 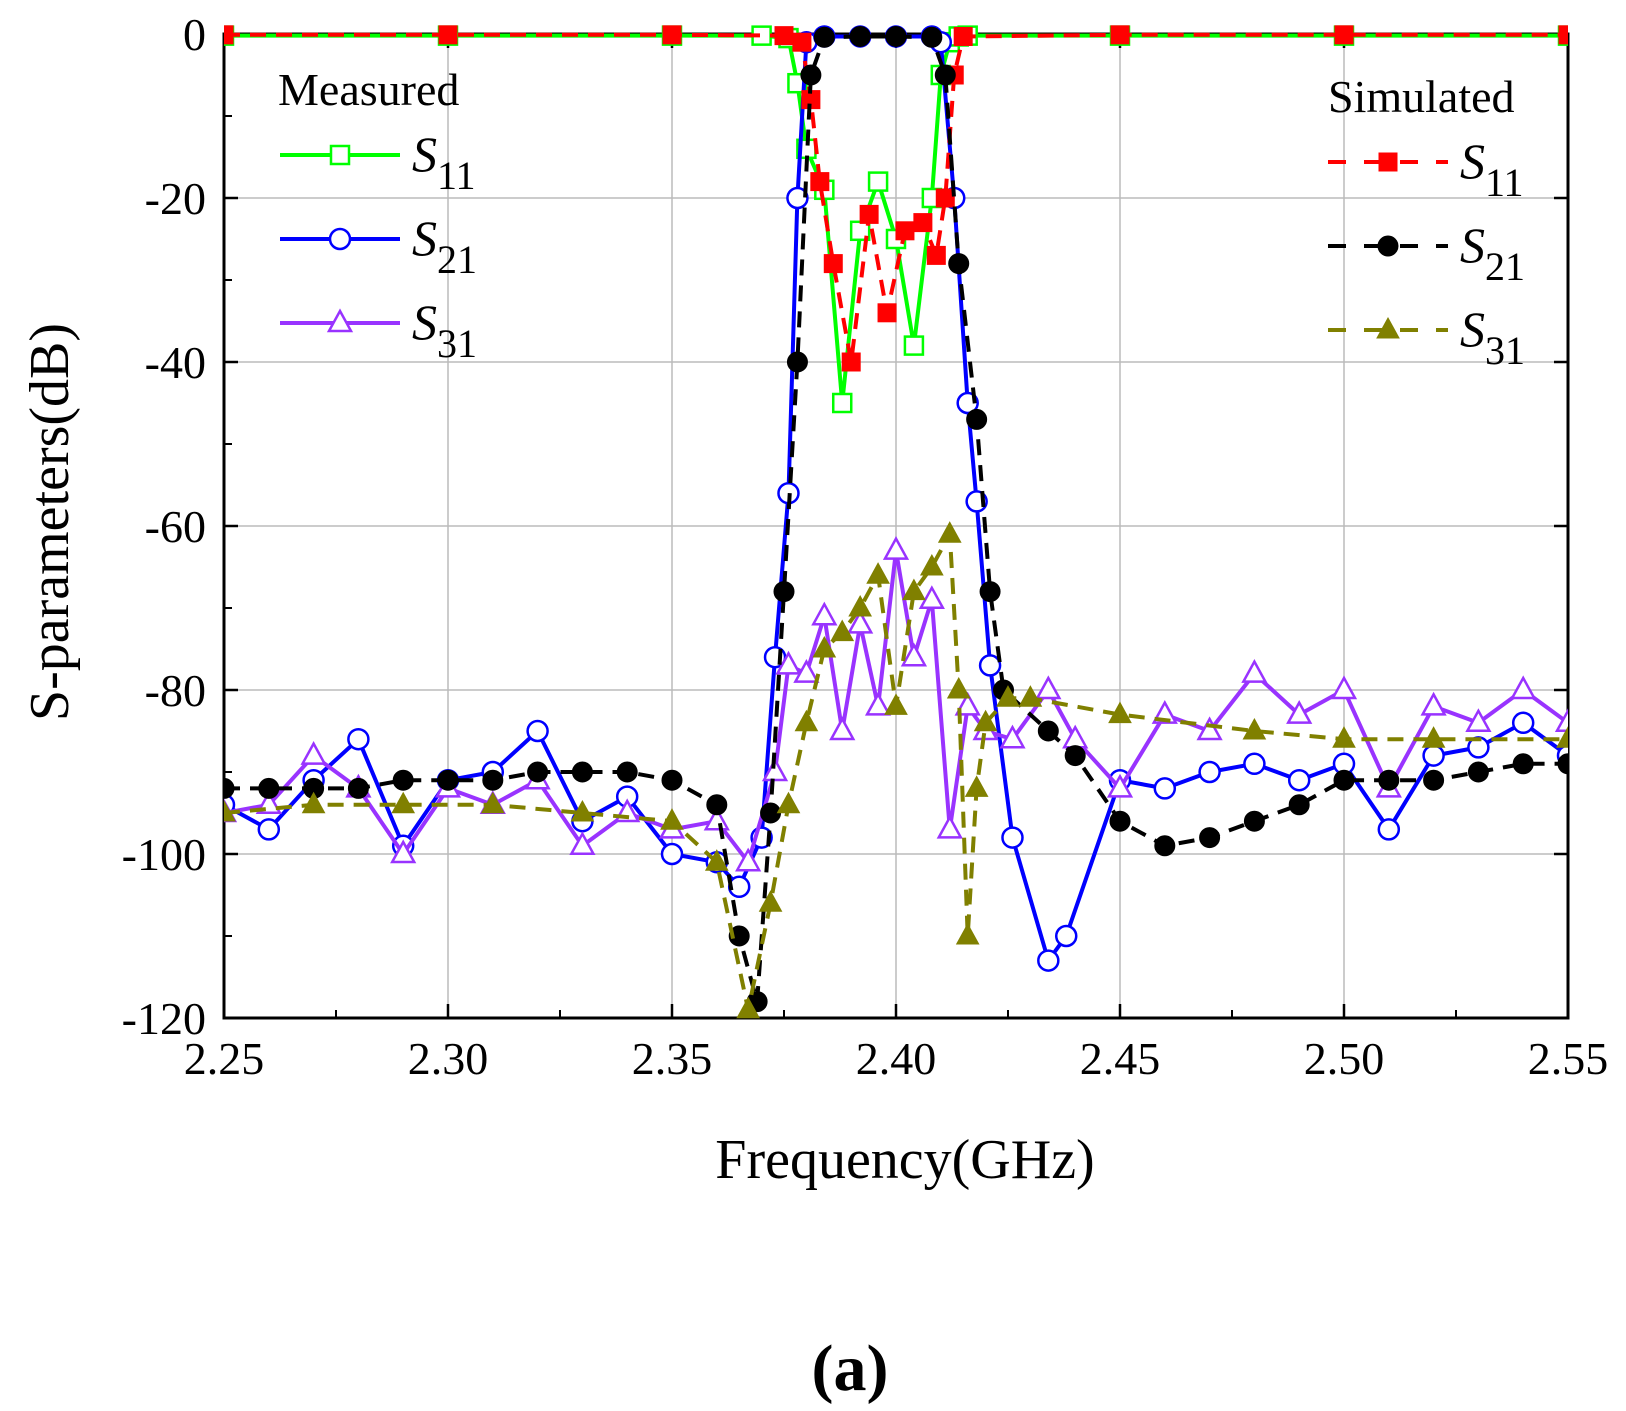 What do you see at coordinates (175, 526) in the screenshot?
I see `y-tick-label: -60` at bounding box center [175, 526].